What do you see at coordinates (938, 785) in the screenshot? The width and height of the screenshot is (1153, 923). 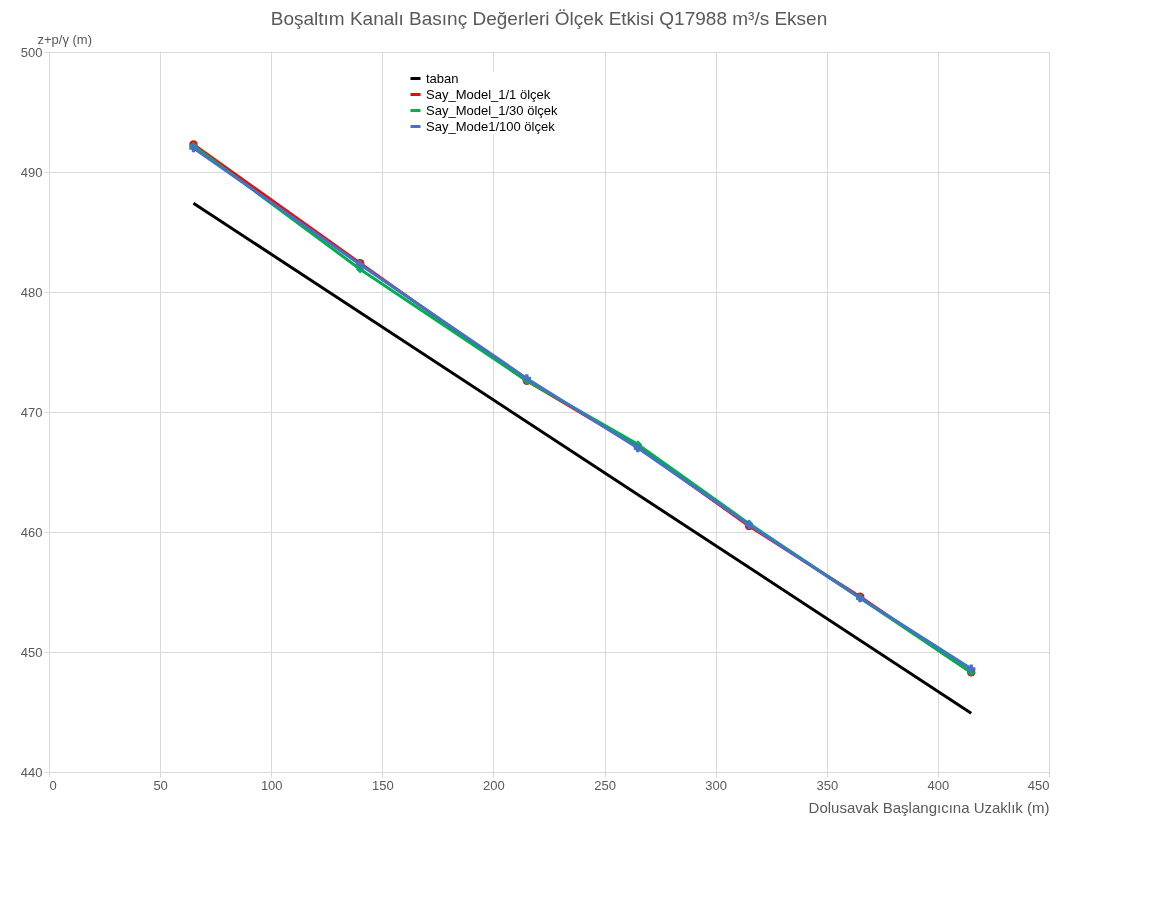 I see `x-tick-label: 400` at bounding box center [938, 785].